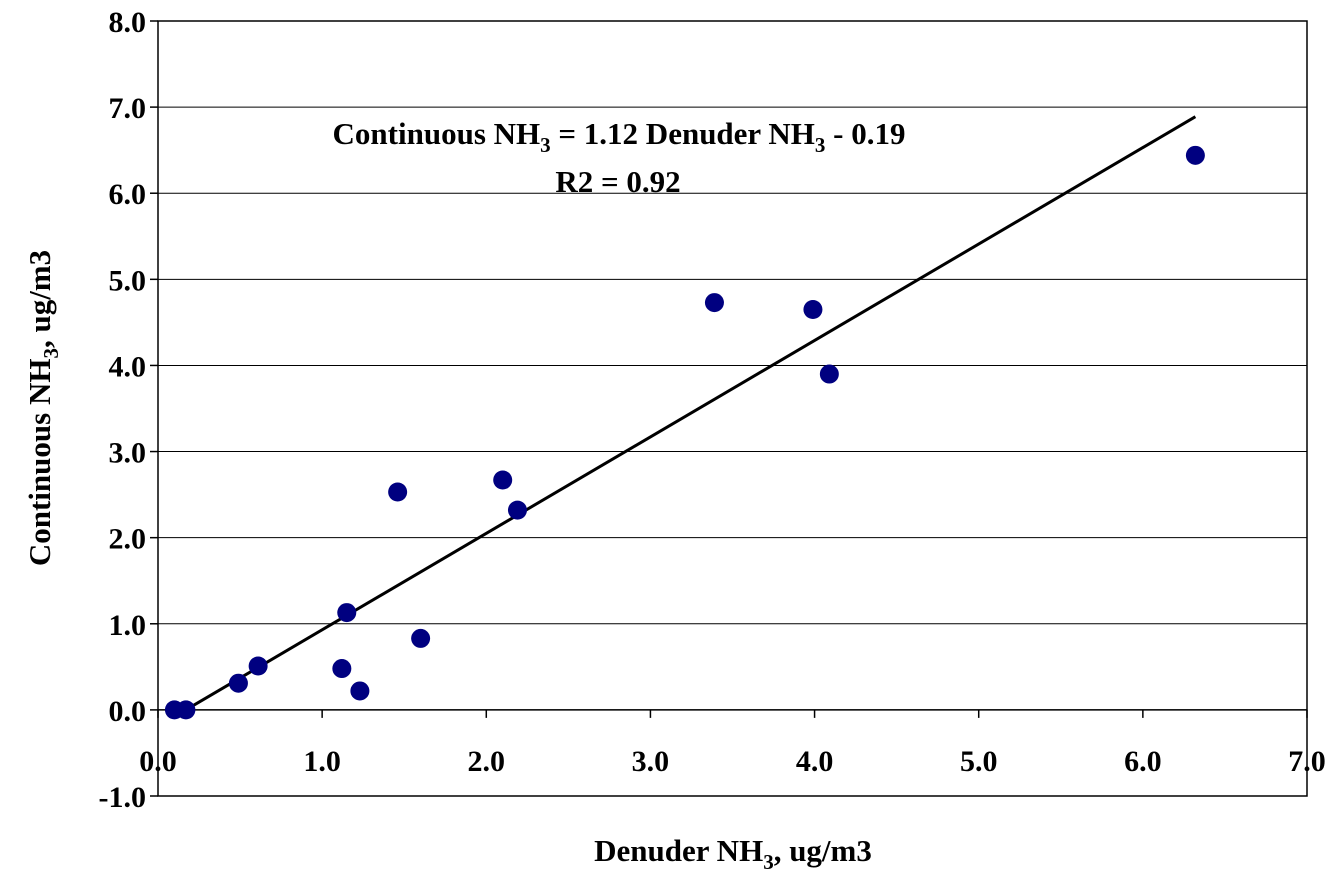  What do you see at coordinates (617, 181) in the screenshot?
I see `r-squared-label: R2 = 0.92` at bounding box center [617, 181].